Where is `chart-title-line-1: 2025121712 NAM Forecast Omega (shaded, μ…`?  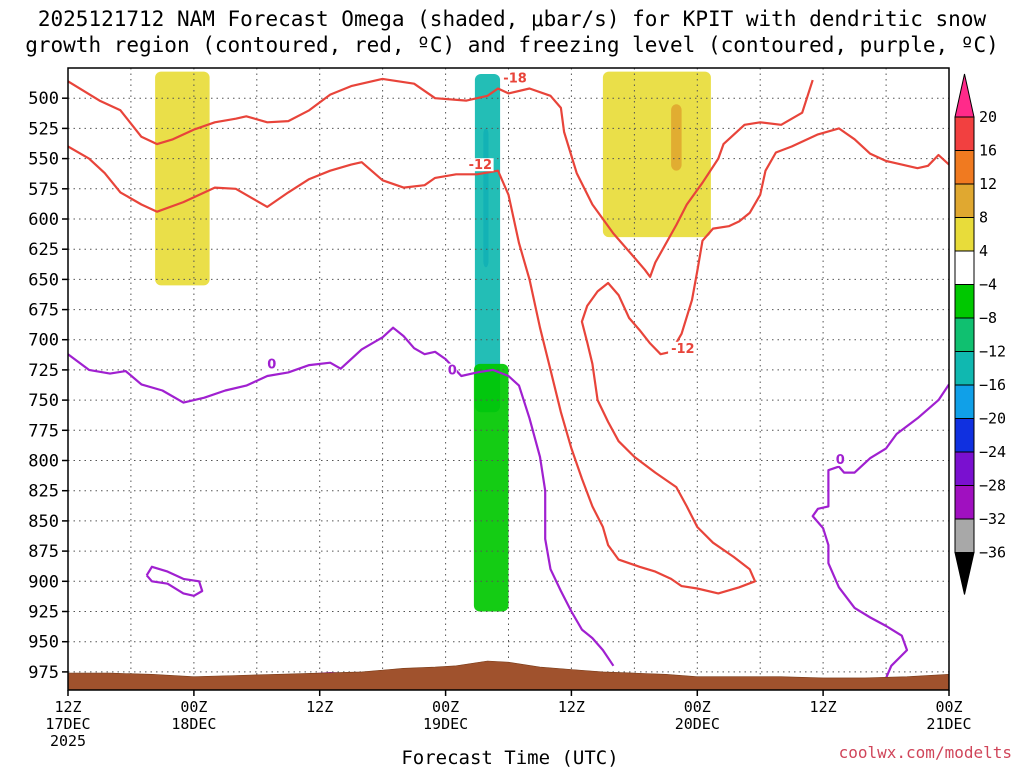 chart-title-line-1: 2025121712 NAM Forecast Omega (shaded, μ… is located at coordinates (512, 19).